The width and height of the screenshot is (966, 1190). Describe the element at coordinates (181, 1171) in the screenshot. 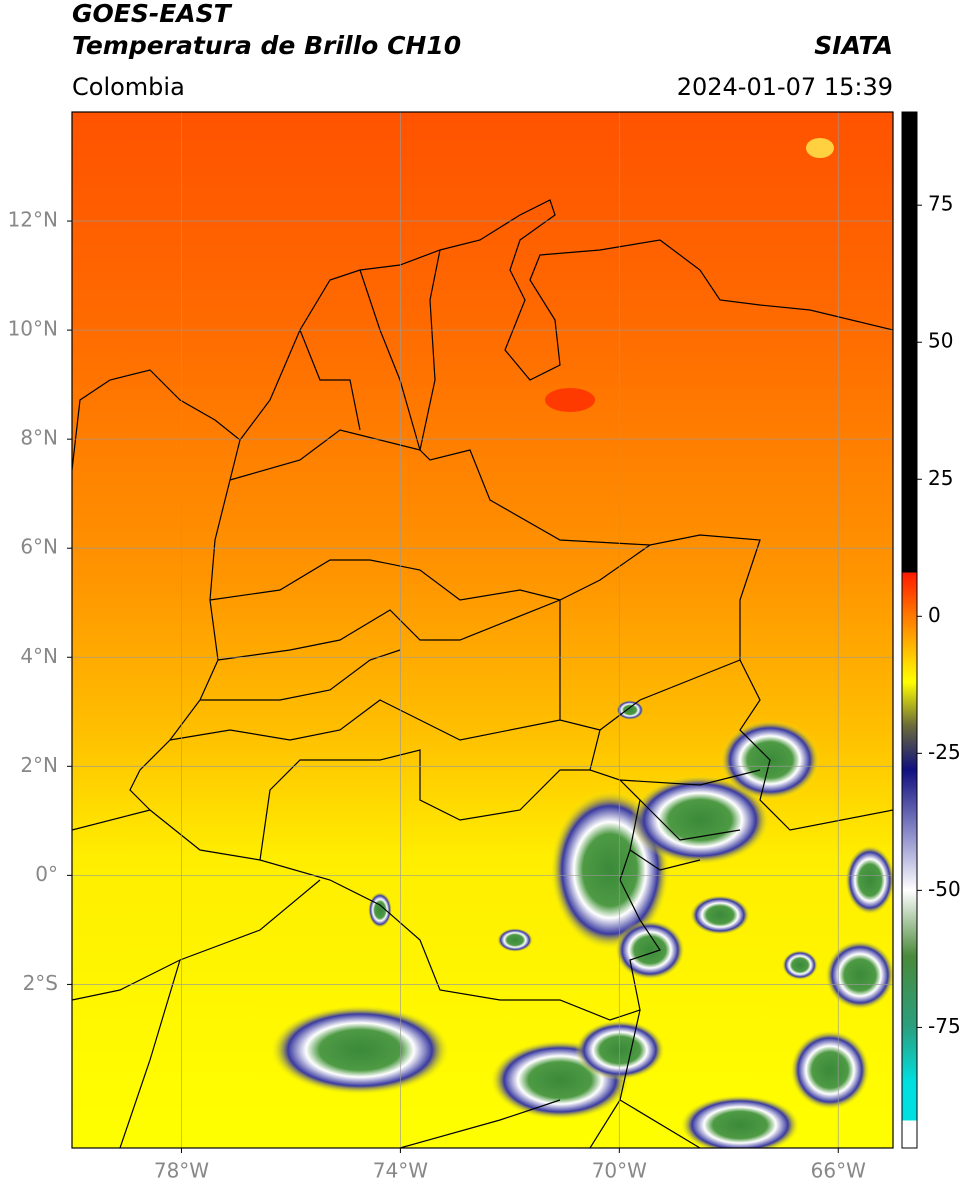

I see `x-tick-label: 78°W` at that location.